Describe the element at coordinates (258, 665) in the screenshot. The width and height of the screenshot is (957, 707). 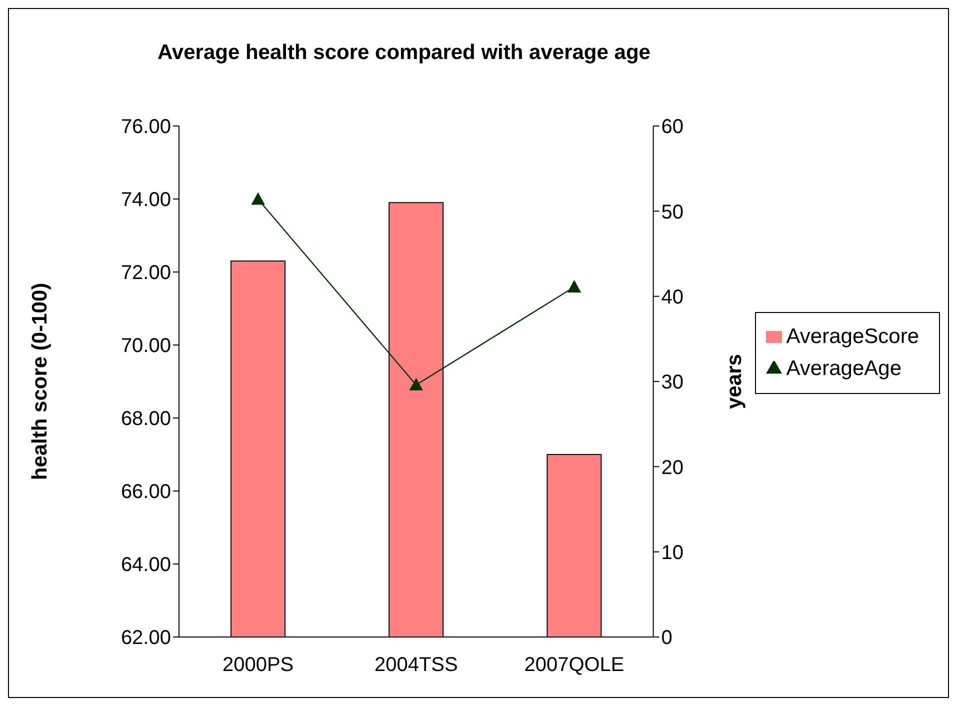
I see `x-tick-label: 2000PS` at that location.